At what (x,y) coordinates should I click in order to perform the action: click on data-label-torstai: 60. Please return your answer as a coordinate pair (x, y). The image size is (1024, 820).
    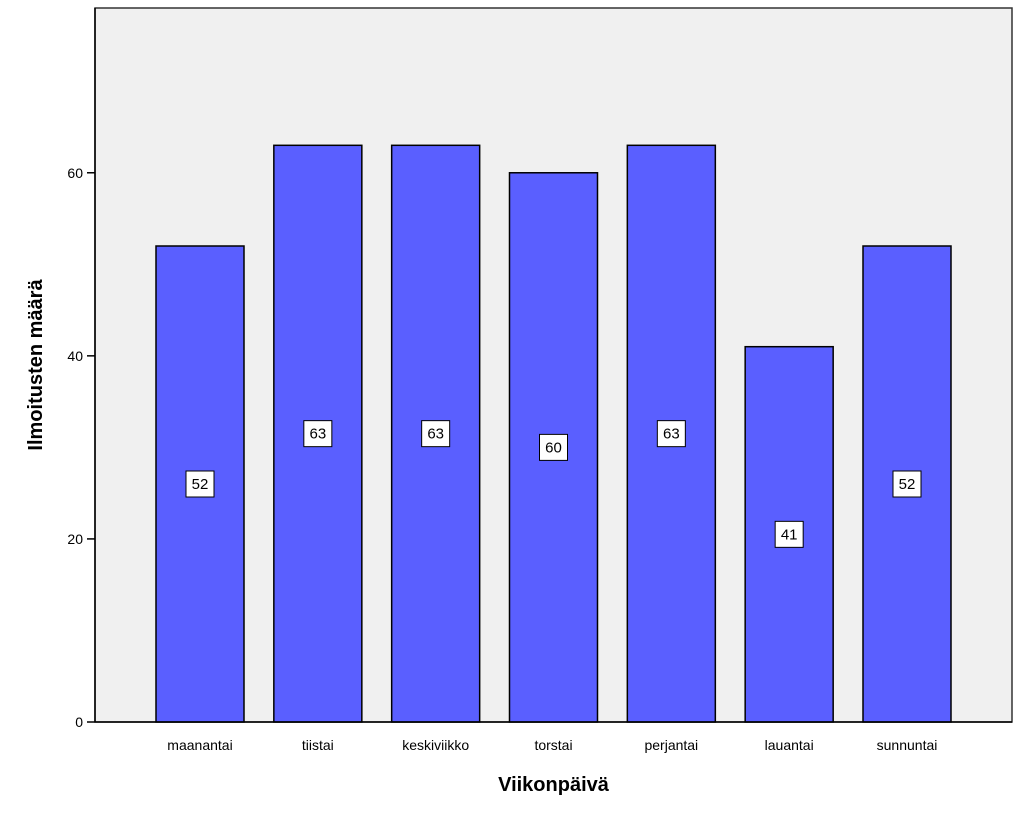
    Looking at the image, I should click on (553, 447).